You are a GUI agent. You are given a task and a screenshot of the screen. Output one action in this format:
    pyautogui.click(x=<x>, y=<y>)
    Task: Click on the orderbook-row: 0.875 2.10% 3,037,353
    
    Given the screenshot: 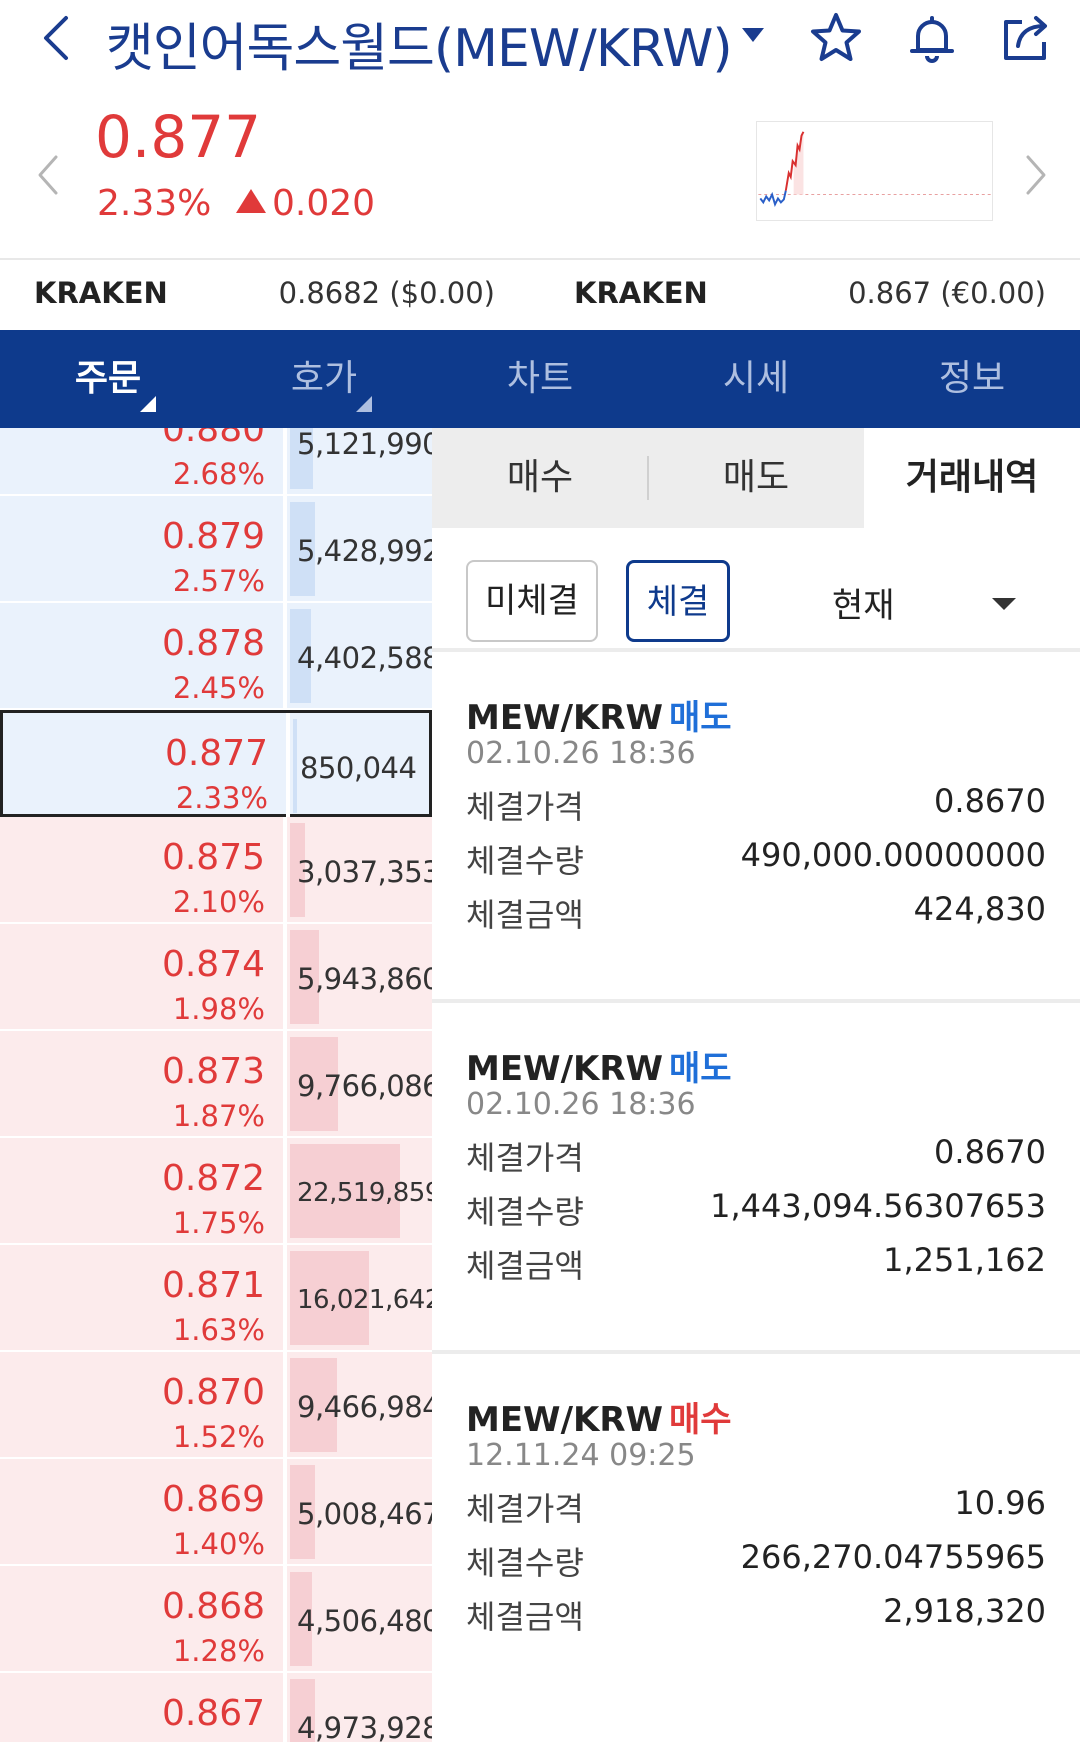 What is the action you would take?
    pyautogui.click(x=216, y=870)
    